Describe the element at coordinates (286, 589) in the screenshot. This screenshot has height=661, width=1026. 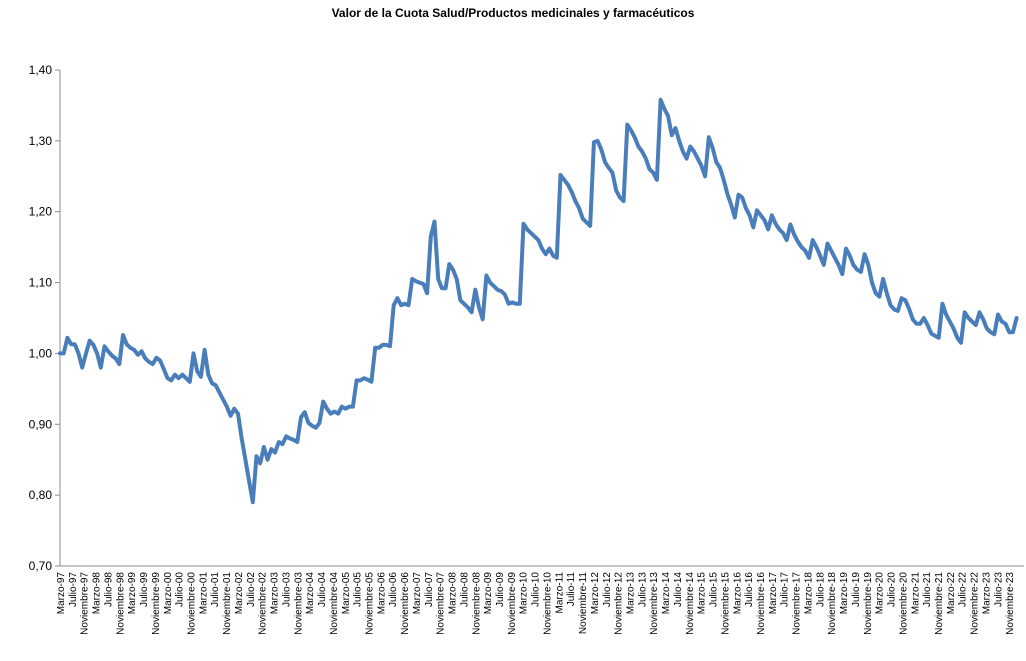
I see `x-tick-label: Julio-03` at that location.